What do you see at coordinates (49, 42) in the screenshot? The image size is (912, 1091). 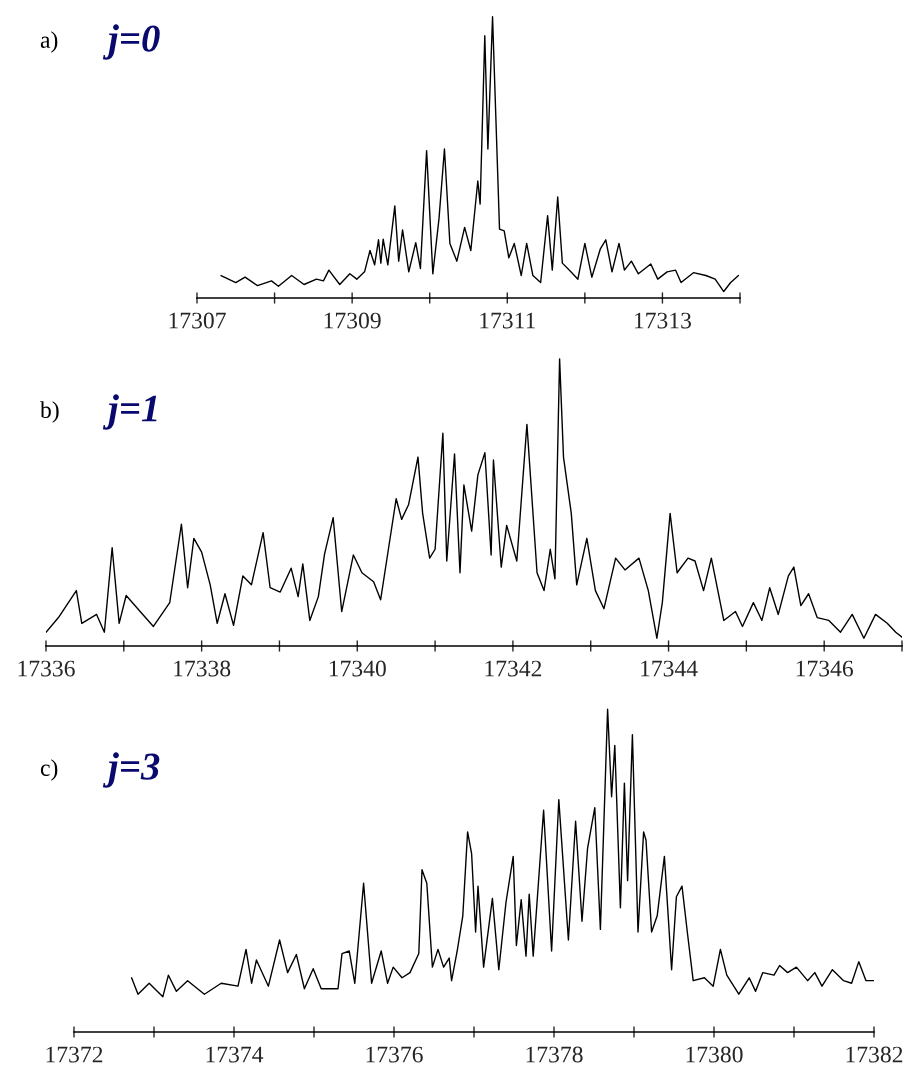 I see `text: a)` at bounding box center [49, 42].